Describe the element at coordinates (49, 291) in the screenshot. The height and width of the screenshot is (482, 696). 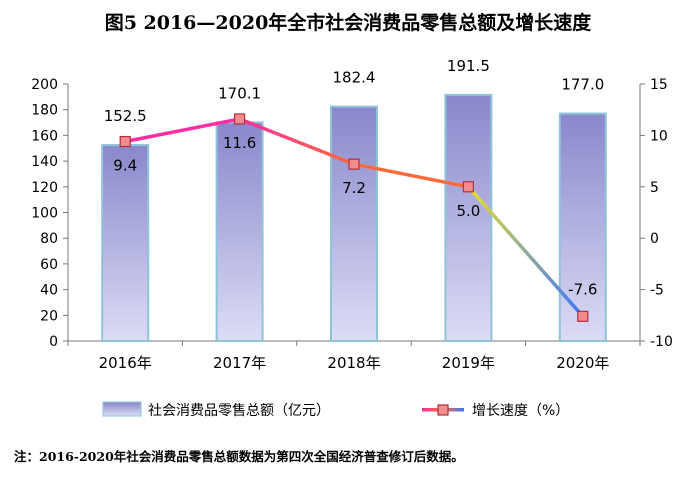
I see `left-axis-tick-label: 40` at that location.